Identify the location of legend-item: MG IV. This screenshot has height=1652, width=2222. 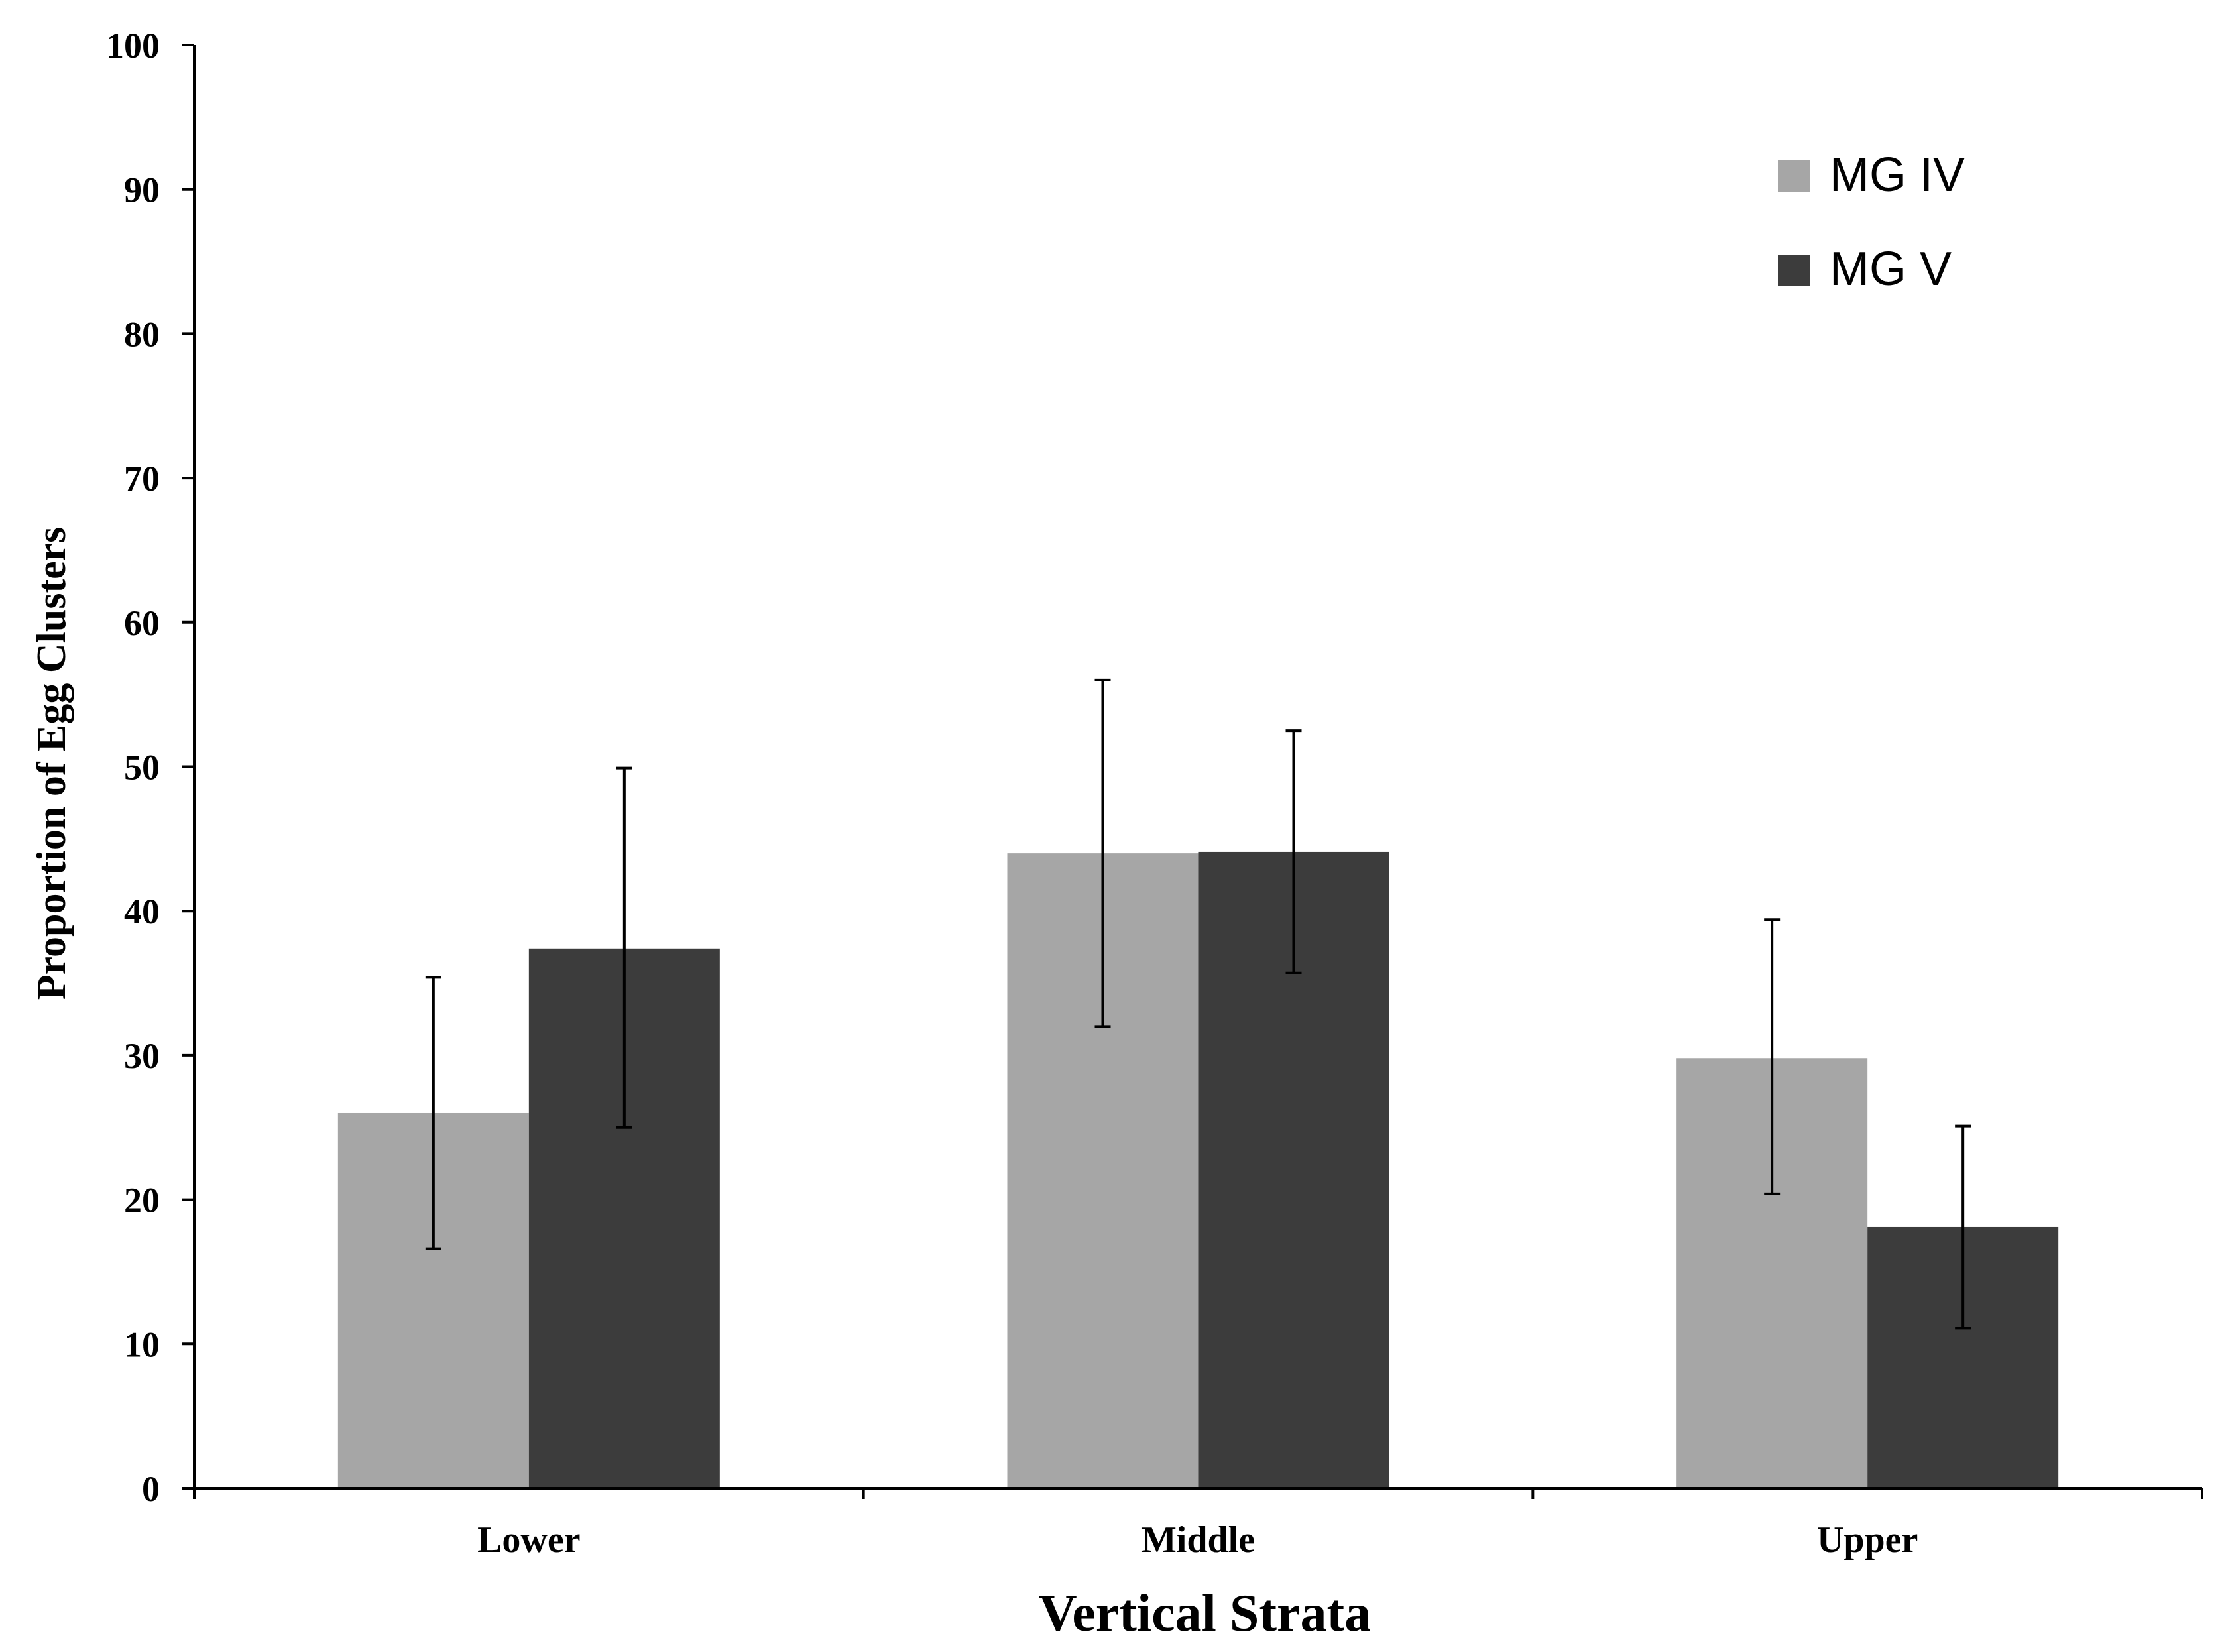
(1871, 175).